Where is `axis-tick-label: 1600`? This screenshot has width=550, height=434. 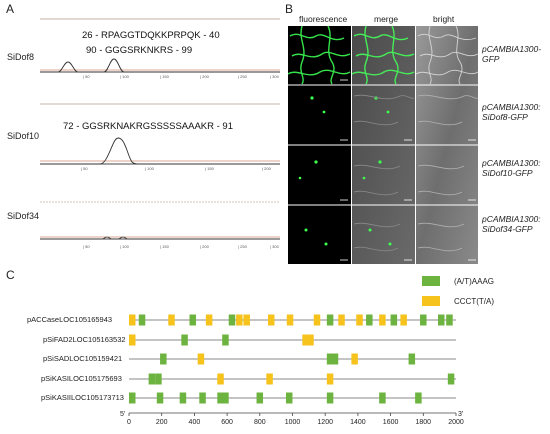 axis-tick-label: 1600 is located at coordinates (391, 422).